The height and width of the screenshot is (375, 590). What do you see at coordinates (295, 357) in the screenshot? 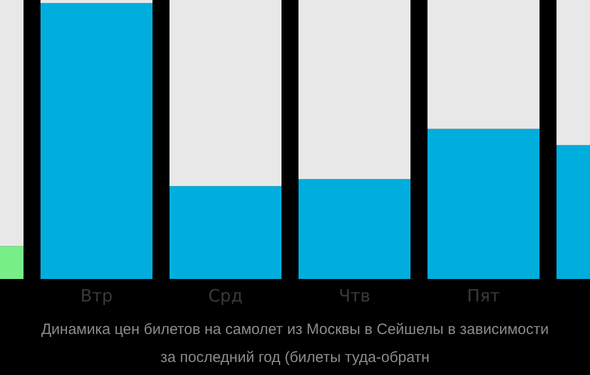
I see `text: за последний год (билеты туда-обратн` at bounding box center [295, 357].